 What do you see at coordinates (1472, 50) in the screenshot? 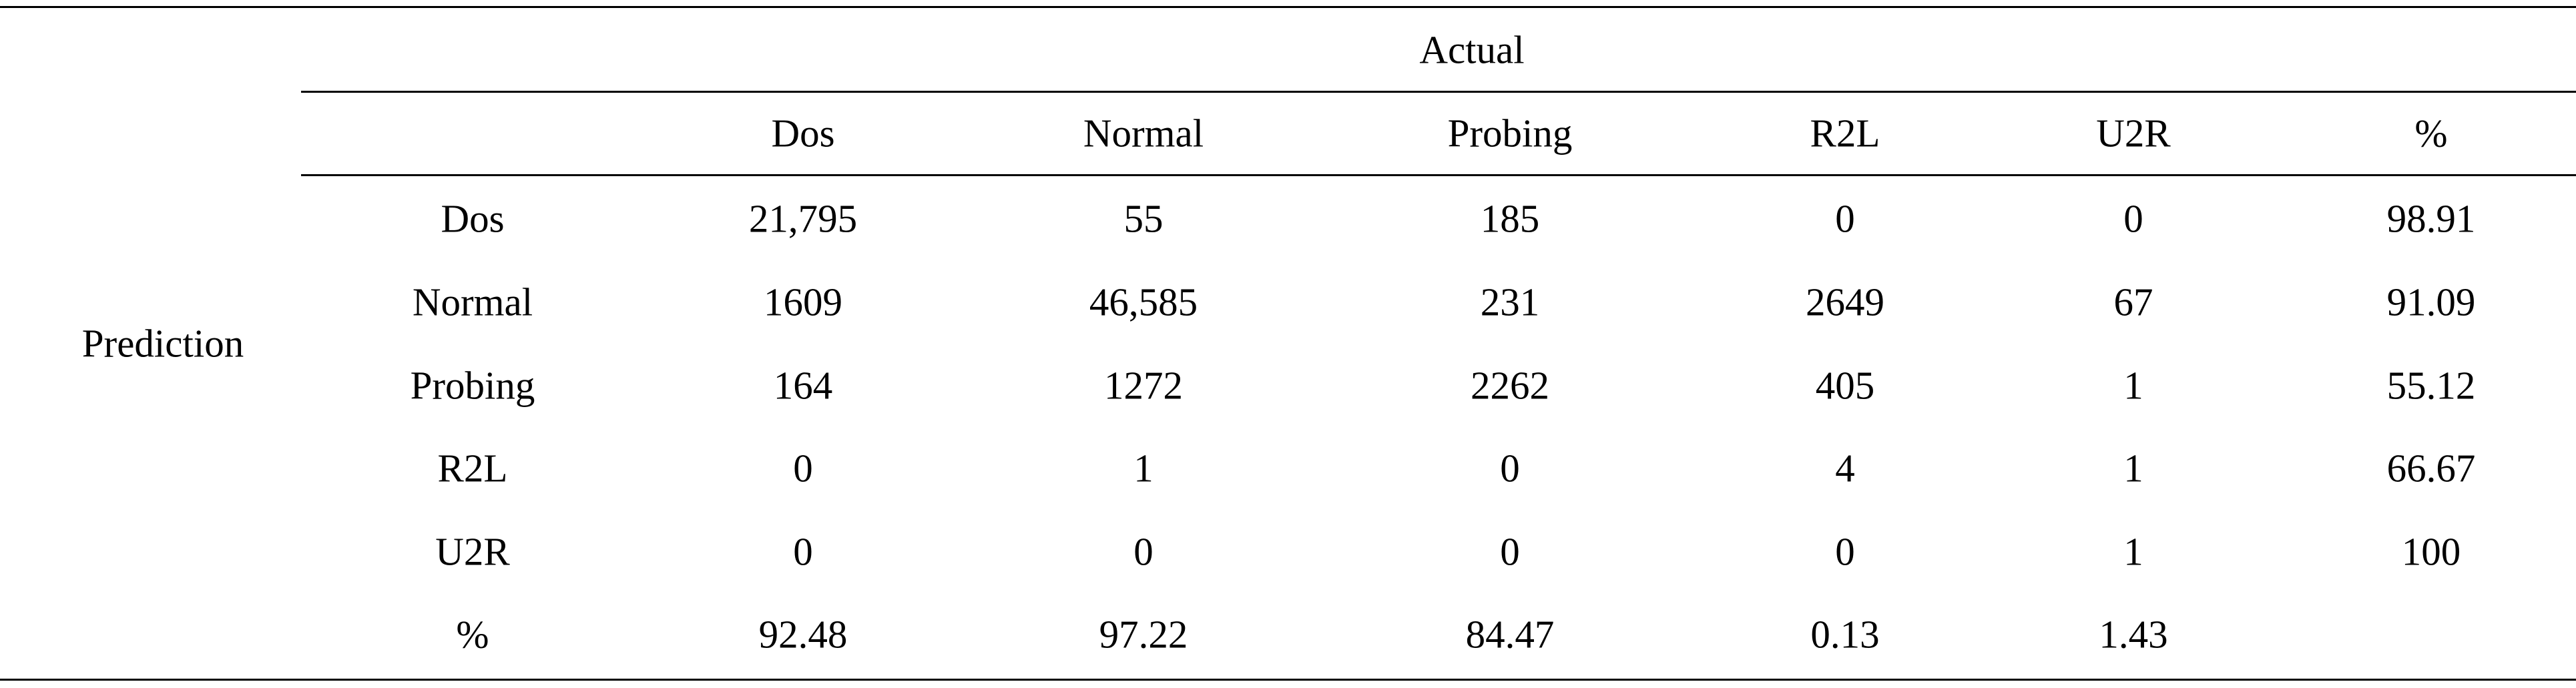
I see `actual-group-label: Actual` at bounding box center [1472, 50].